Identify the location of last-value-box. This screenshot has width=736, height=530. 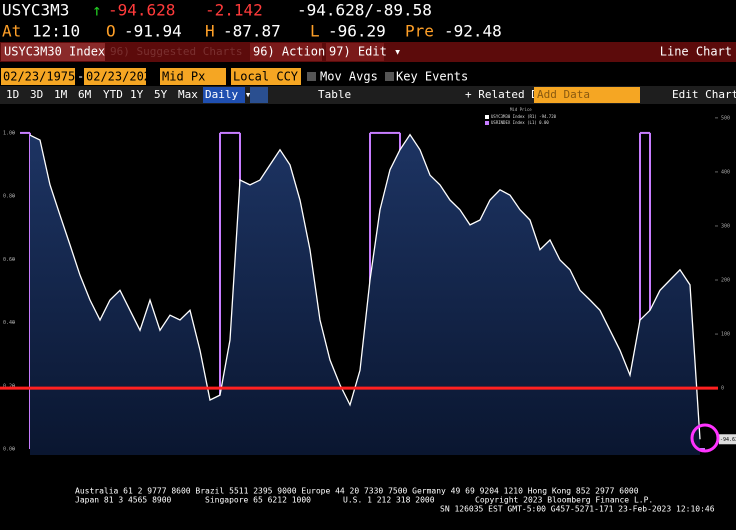
(727, 439).